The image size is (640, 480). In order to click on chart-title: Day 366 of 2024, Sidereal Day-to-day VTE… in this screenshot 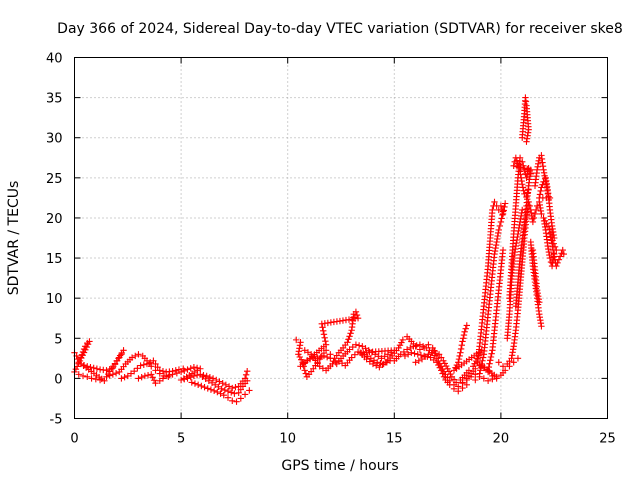, I will do `click(340, 29)`.